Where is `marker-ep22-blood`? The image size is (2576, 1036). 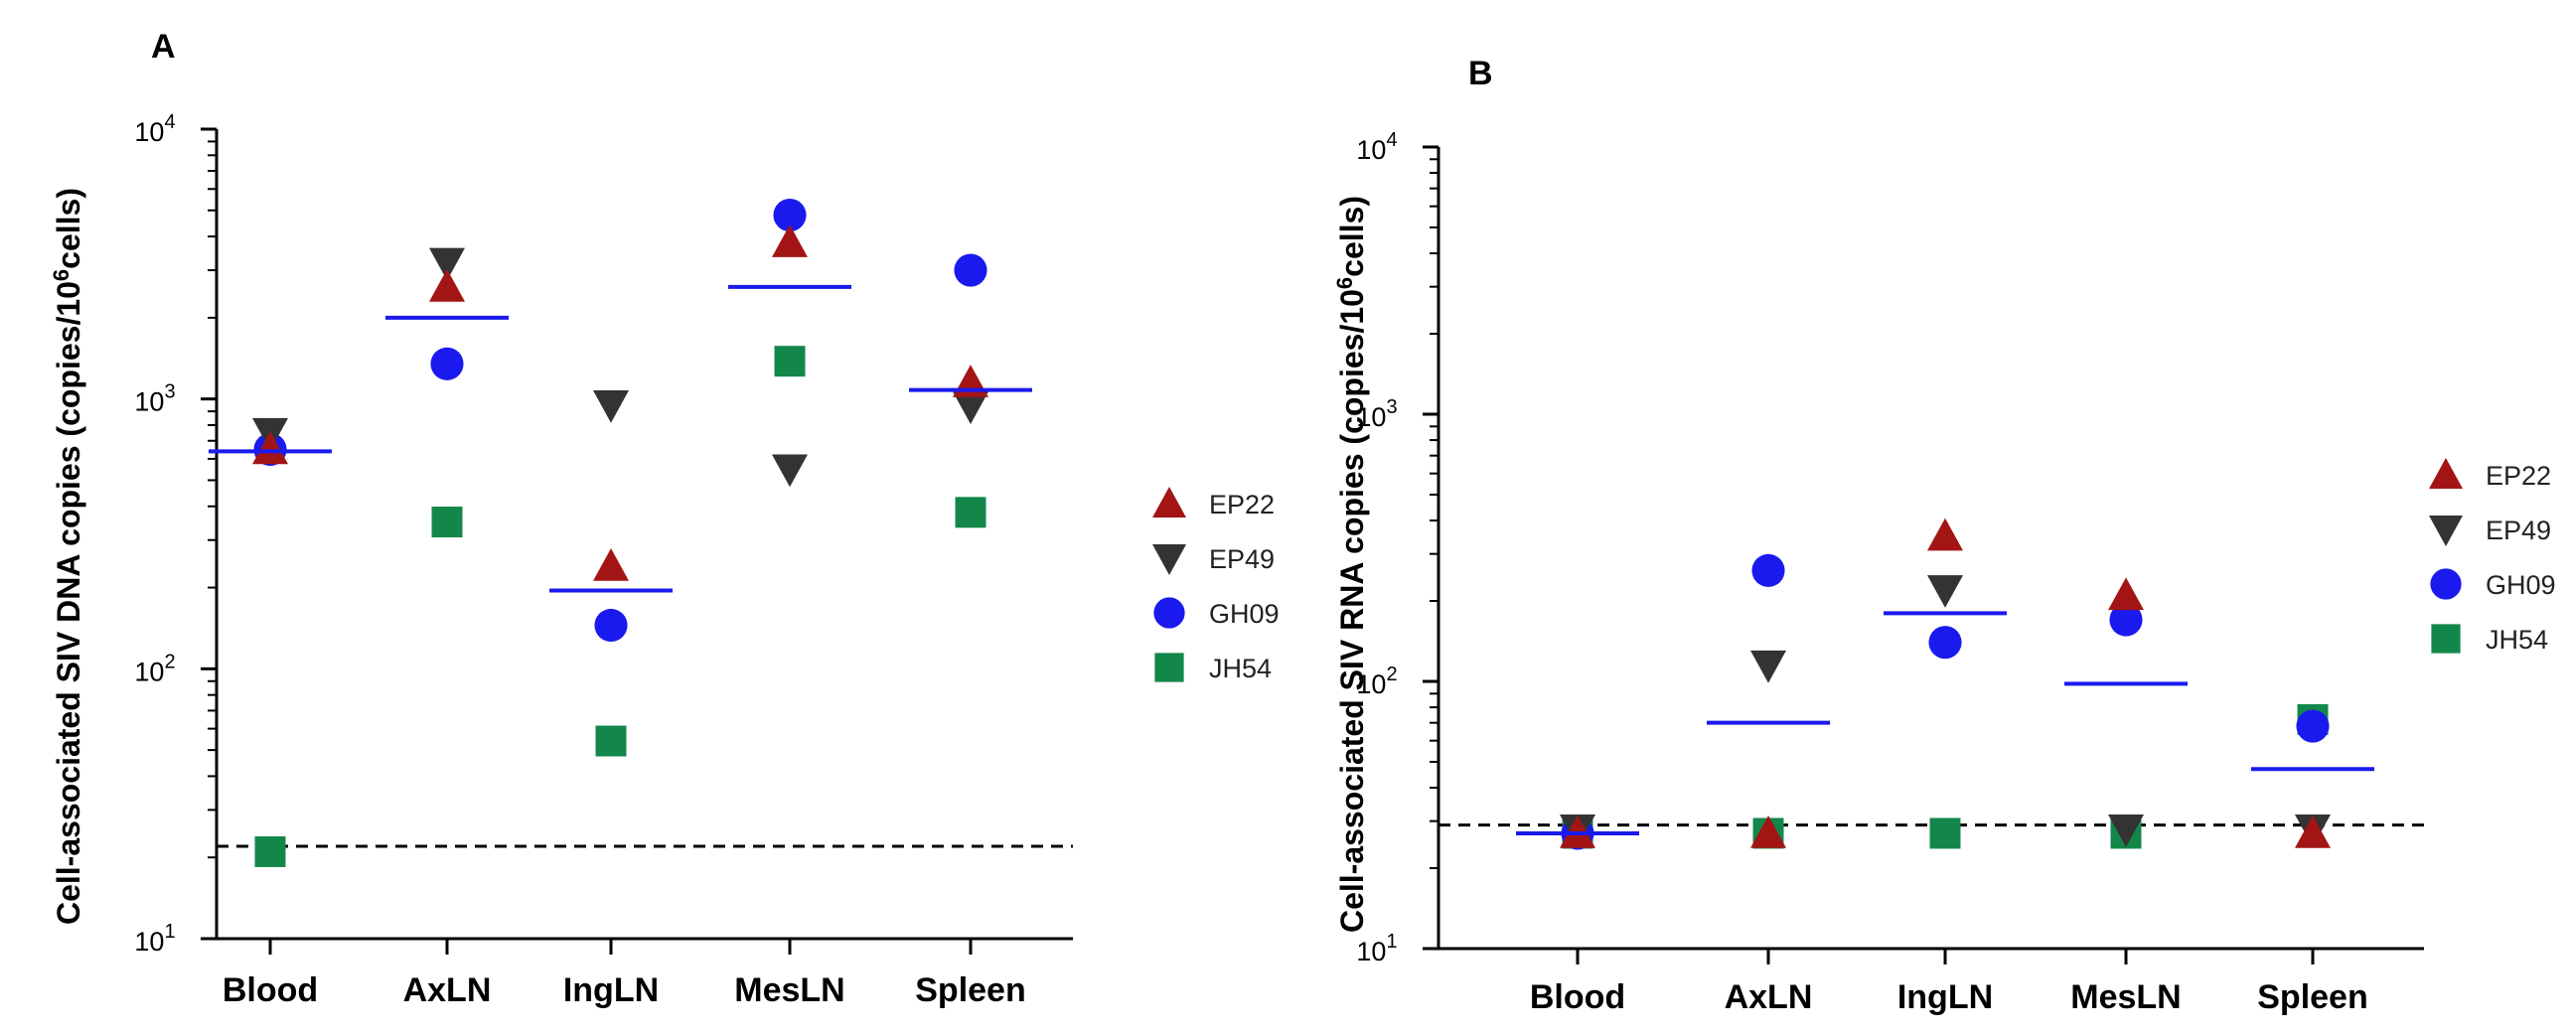
marker-ep22-blood is located at coordinates (270, 448).